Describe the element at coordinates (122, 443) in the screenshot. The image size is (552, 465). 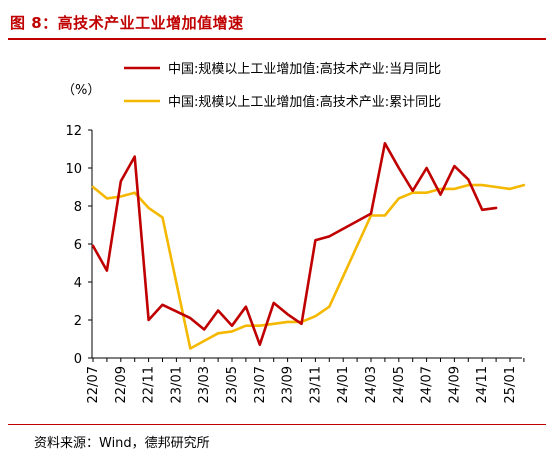
I see `source-note: 资料来源：Wind，德邦研究所` at that location.